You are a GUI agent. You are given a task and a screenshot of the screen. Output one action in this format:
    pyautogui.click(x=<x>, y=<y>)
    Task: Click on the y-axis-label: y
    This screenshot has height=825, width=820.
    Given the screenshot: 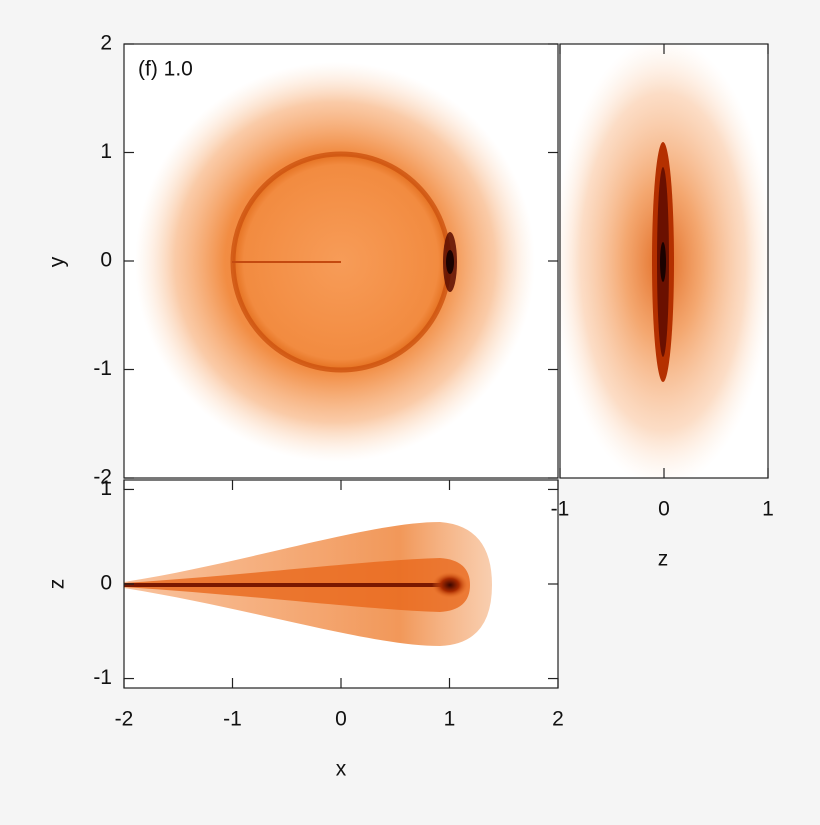 What is the action you would take?
    pyautogui.click(x=57, y=261)
    